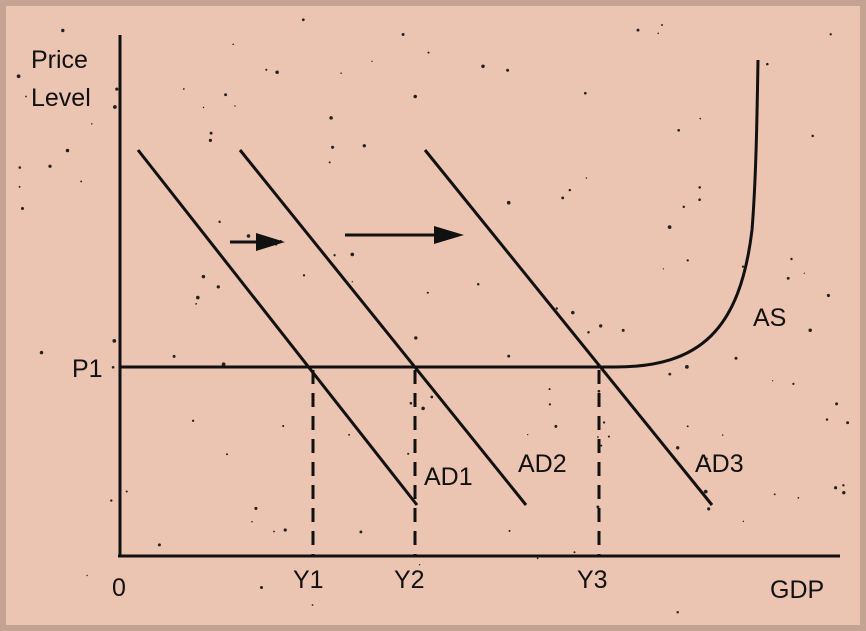 Image resolution: width=866 pixels, height=631 pixels. I want to click on ad1-label: AD1, so click(448, 477).